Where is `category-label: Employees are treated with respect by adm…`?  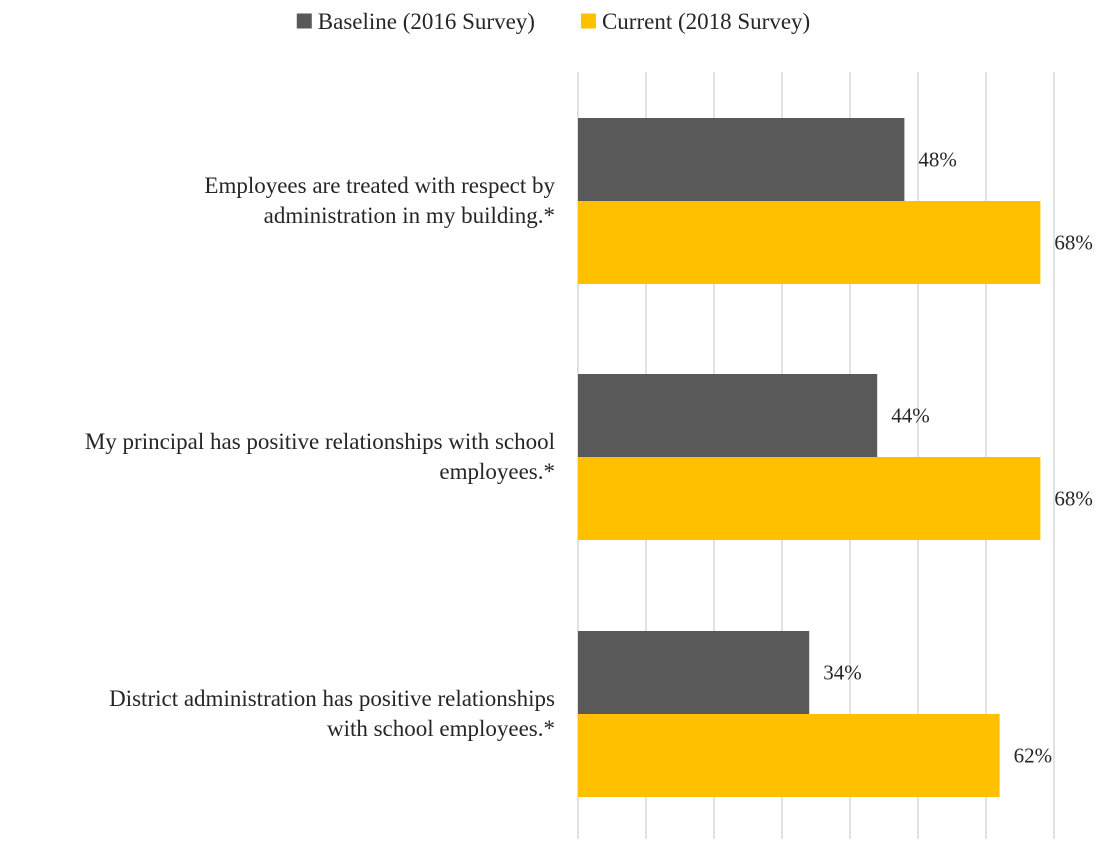
category-label: Employees are treated with respect by adm… is located at coordinates (379, 200).